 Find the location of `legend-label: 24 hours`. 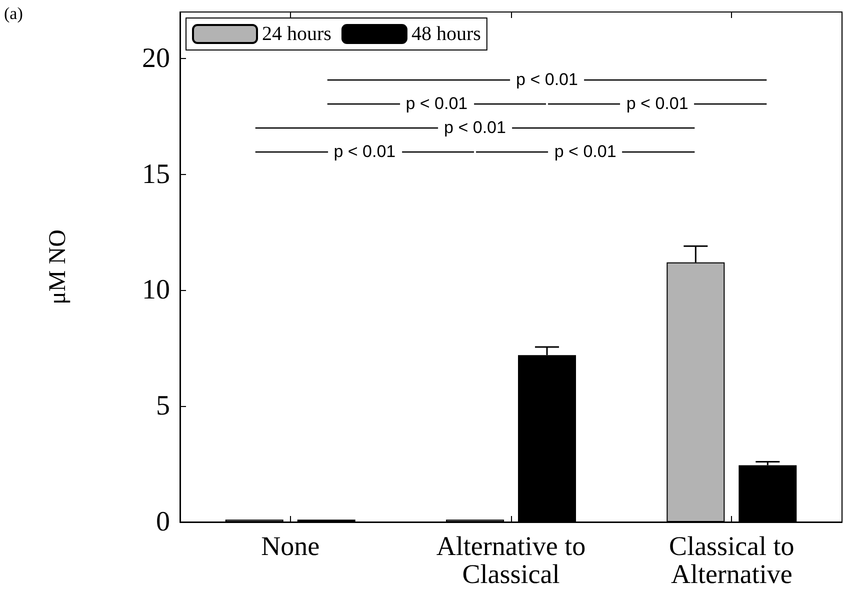

legend-label: 24 hours is located at coordinates (297, 34).